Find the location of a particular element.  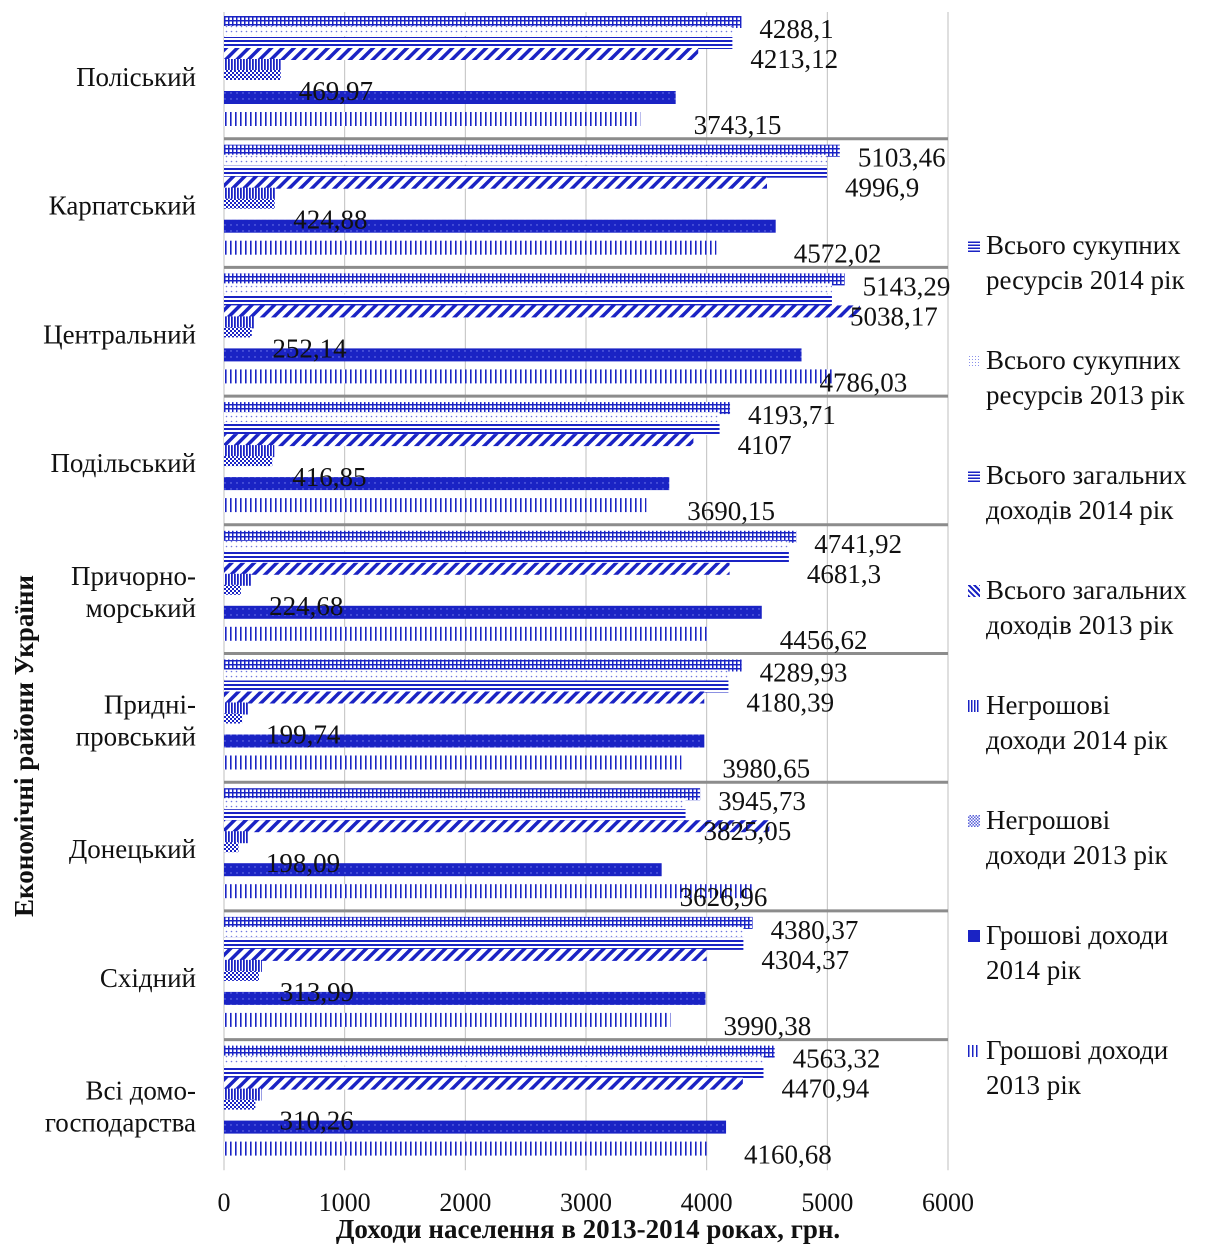

legend-label-line: ресурсів 2014 рік is located at coordinates (1085, 280).